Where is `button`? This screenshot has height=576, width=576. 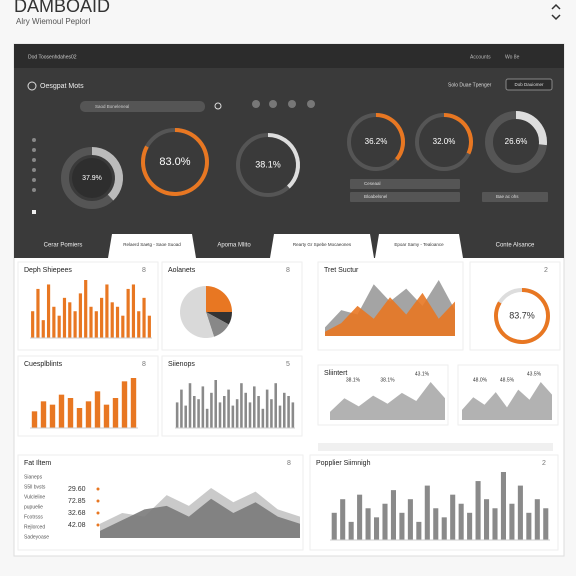 button is located at coordinates (529, 84).